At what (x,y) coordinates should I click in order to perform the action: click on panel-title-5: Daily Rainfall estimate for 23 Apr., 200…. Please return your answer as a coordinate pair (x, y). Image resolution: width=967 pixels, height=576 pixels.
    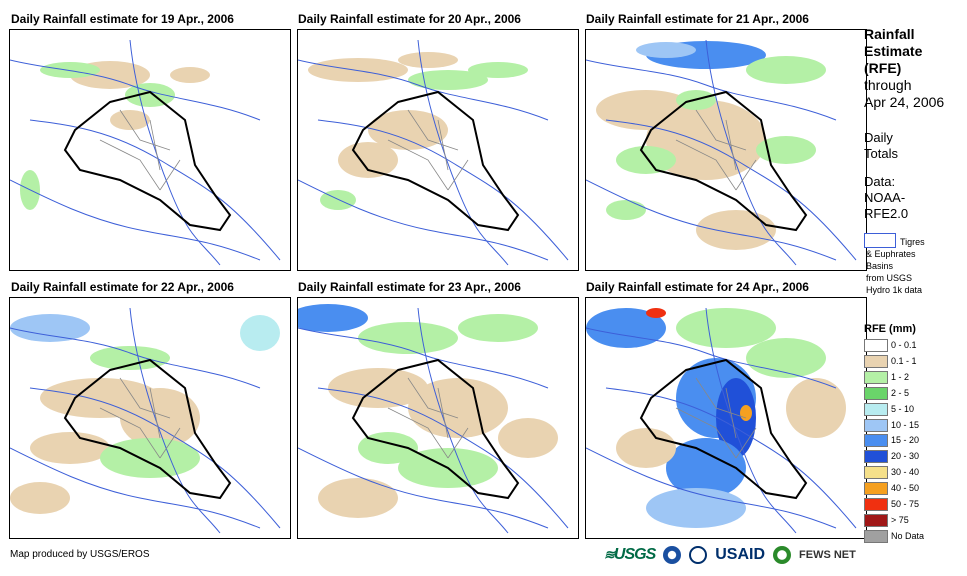
    Looking at the image, I should click on (409, 287).